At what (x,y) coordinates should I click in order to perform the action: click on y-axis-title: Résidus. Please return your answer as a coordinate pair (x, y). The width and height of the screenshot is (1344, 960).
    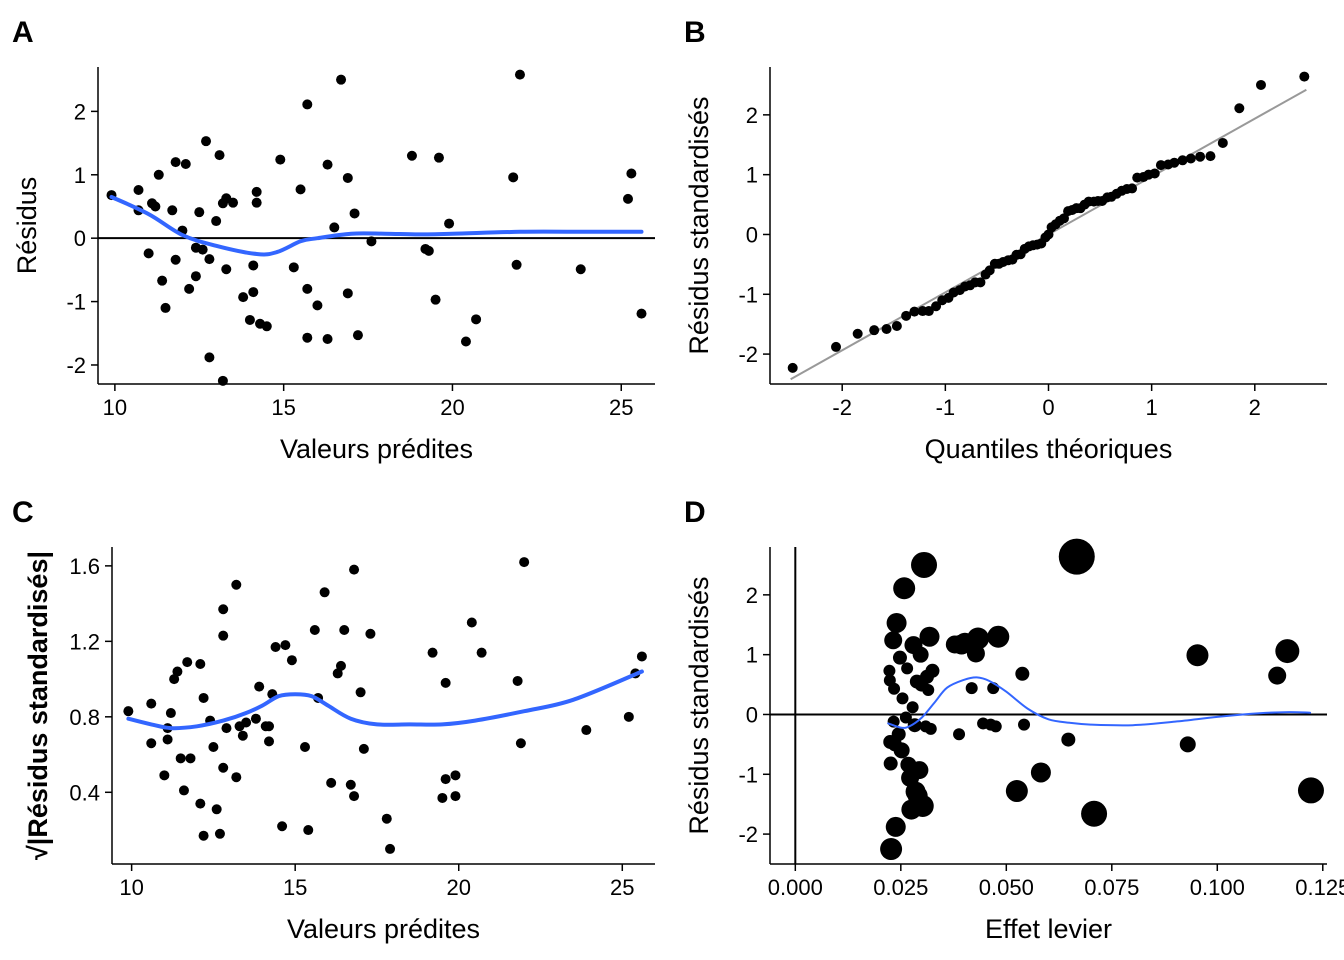
    Looking at the image, I should click on (27, 226).